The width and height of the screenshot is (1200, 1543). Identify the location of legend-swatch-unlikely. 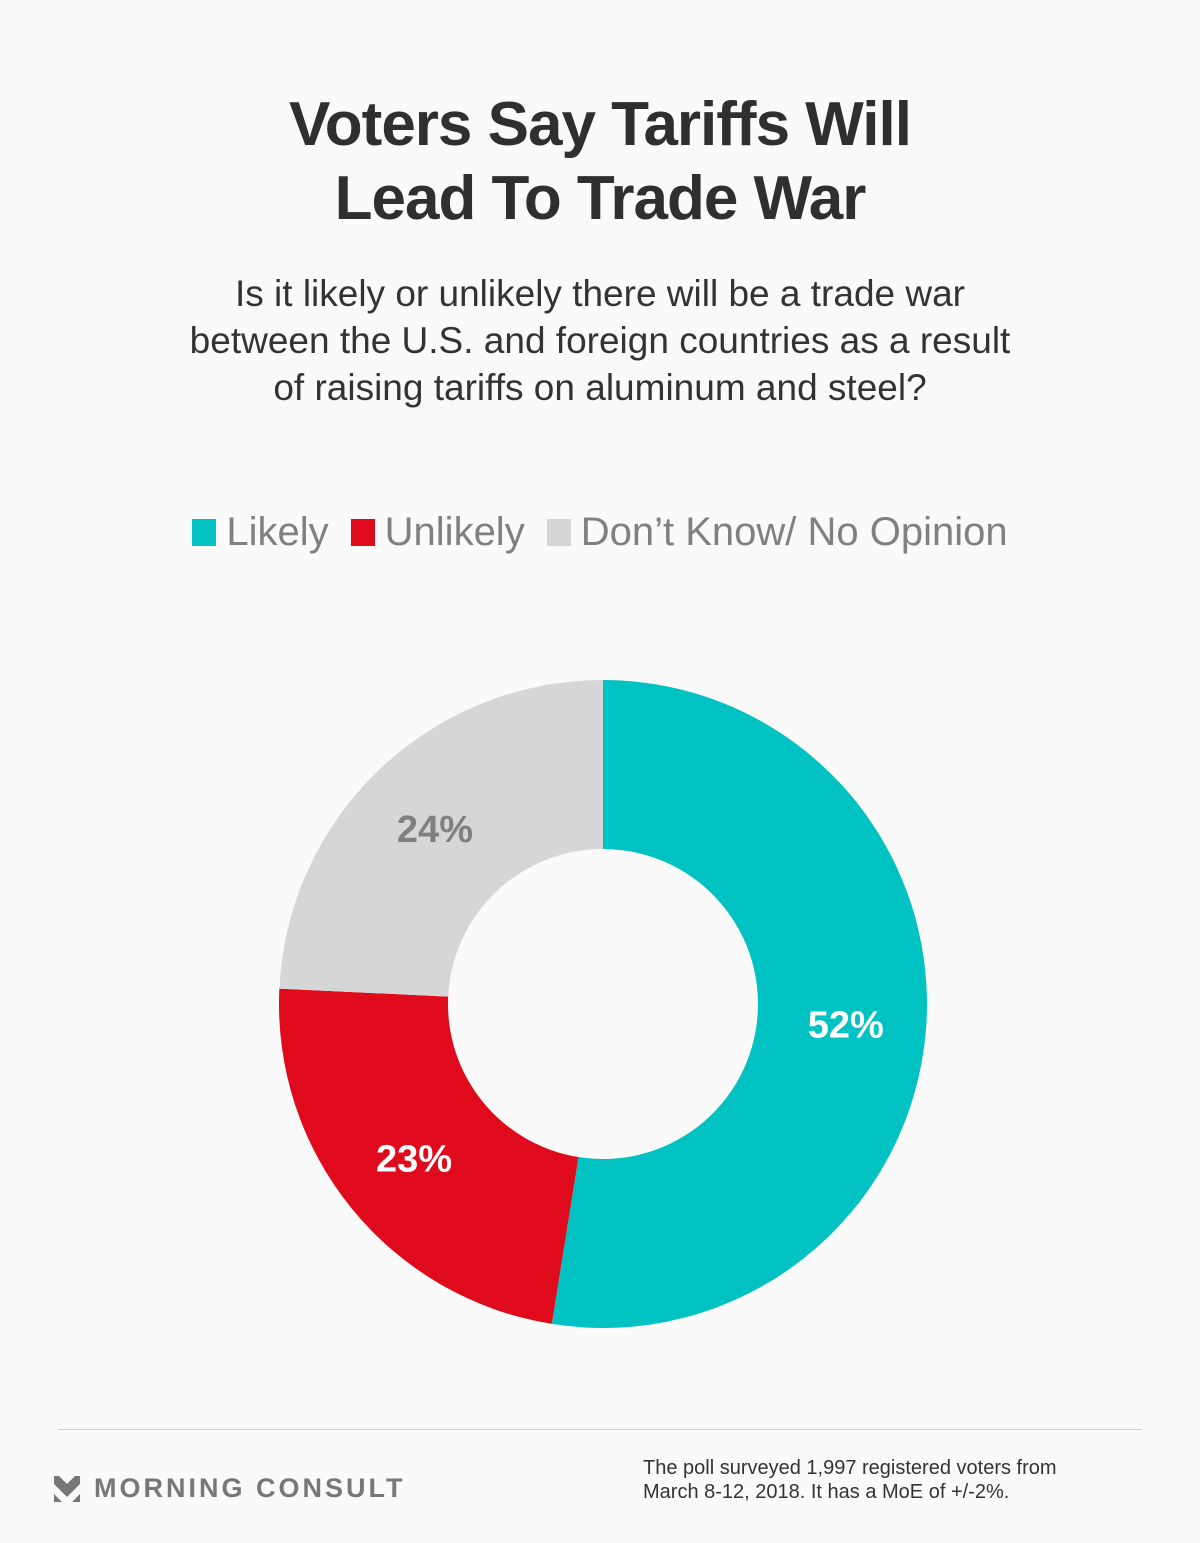
(362, 532).